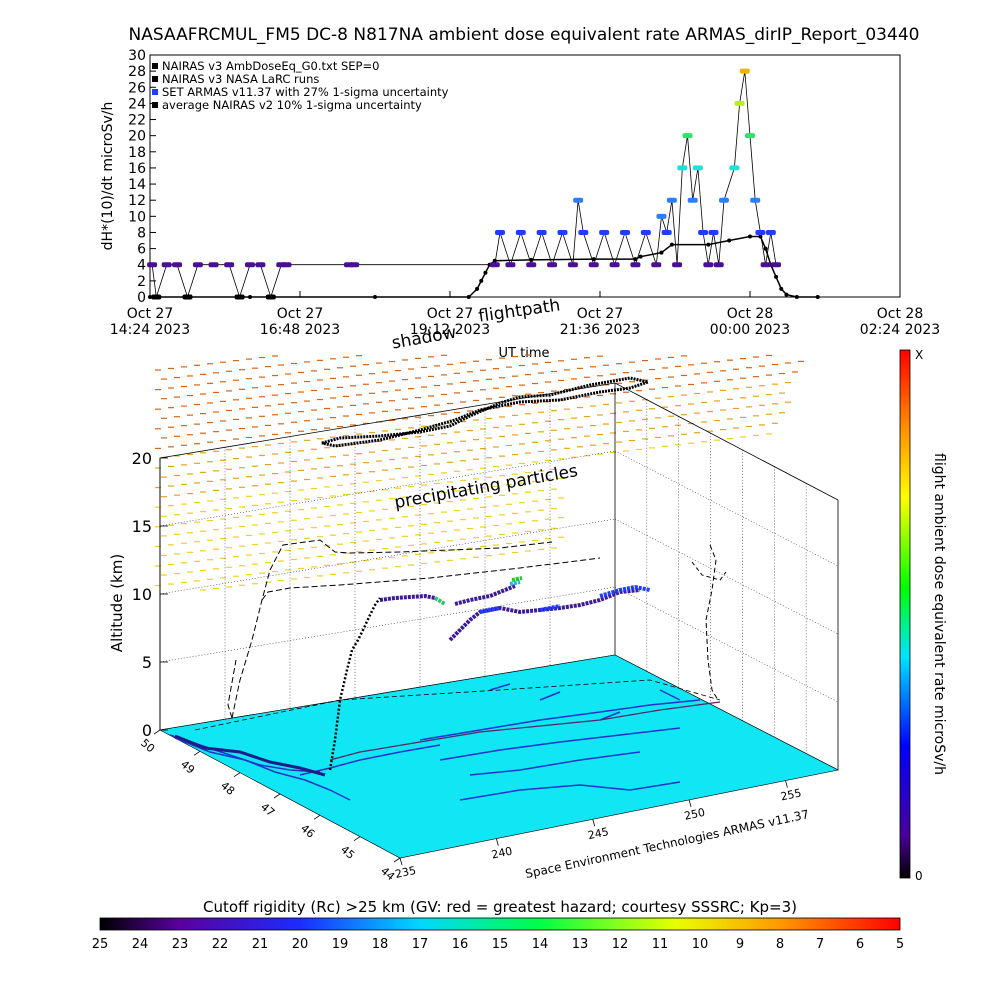 The height and width of the screenshot is (1000, 1000). I want to click on y-tick-label: 18, so click(137, 153).